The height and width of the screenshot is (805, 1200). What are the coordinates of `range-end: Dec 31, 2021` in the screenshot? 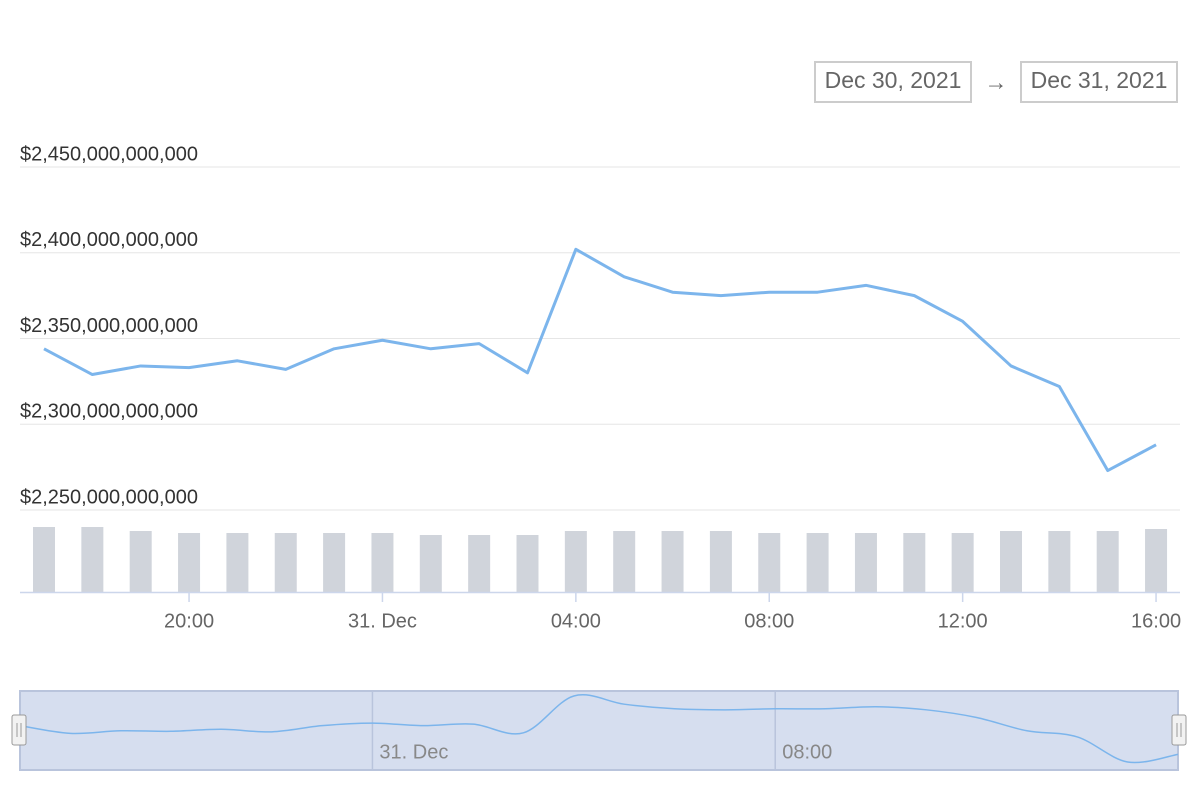 It's located at (1099, 80).